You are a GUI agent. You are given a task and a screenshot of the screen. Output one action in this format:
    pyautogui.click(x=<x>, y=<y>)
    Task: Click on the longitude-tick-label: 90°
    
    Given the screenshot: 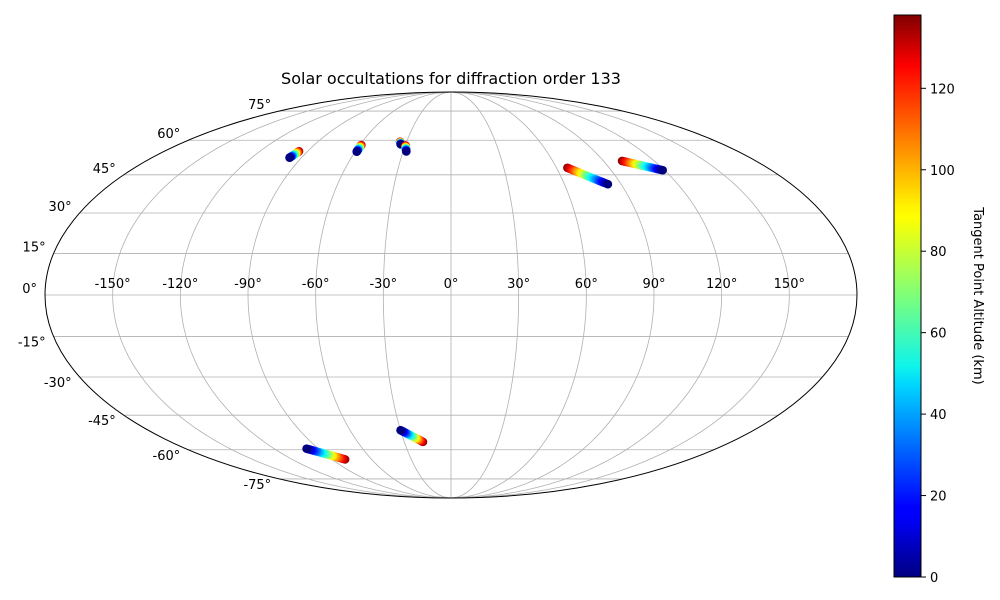 What is the action you would take?
    pyautogui.click(x=653, y=284)
    